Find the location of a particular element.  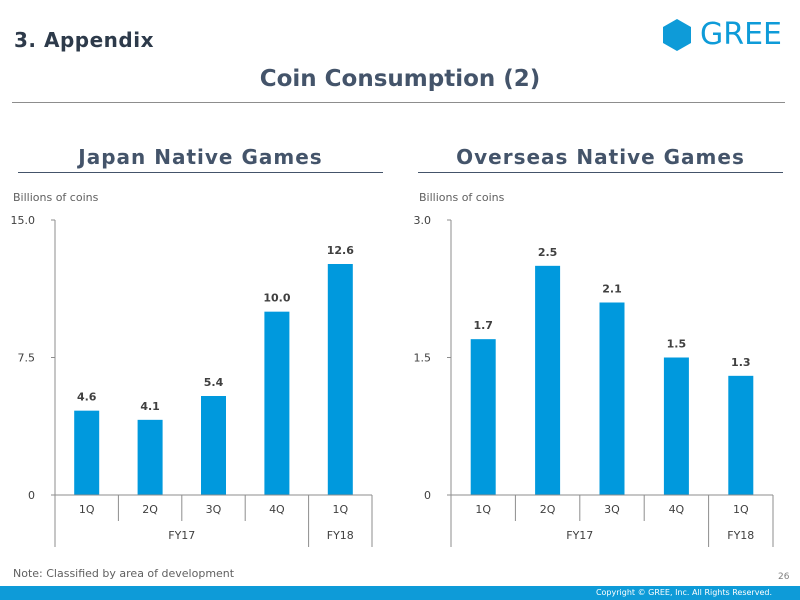

overseas-group-label: FY18 is located at coordinates (740, 535).